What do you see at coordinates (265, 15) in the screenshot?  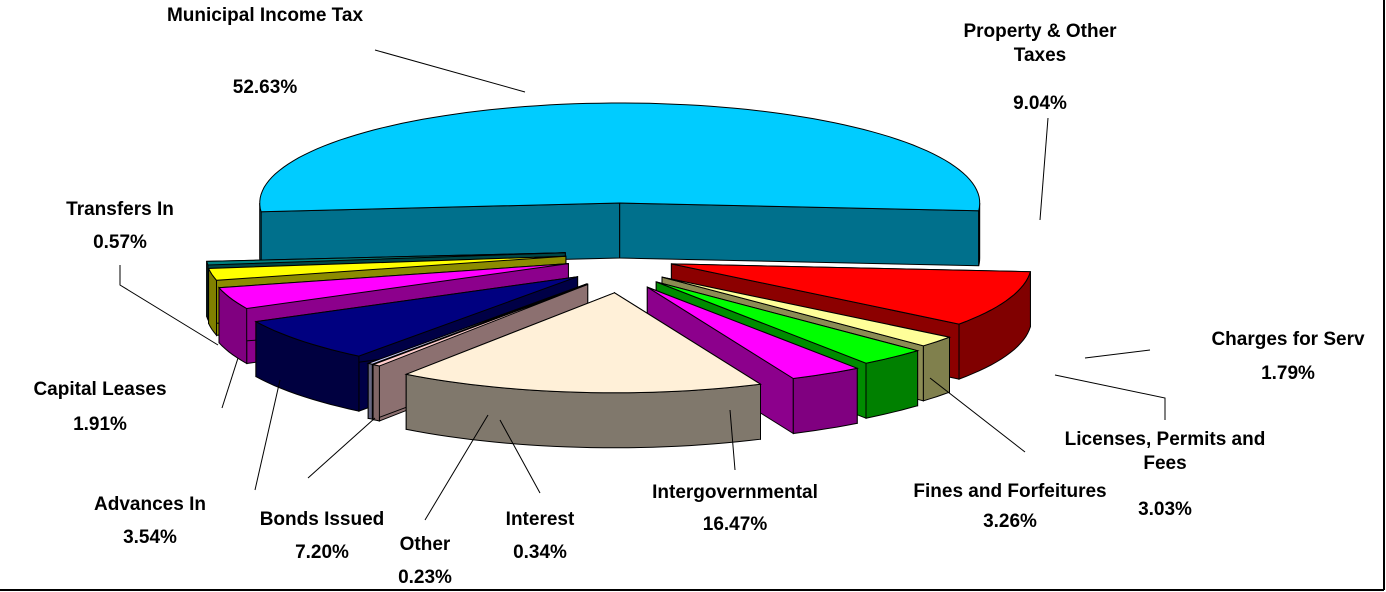 I see `slice-label: Municipal Income Tax` at bounding box center [265, 15].